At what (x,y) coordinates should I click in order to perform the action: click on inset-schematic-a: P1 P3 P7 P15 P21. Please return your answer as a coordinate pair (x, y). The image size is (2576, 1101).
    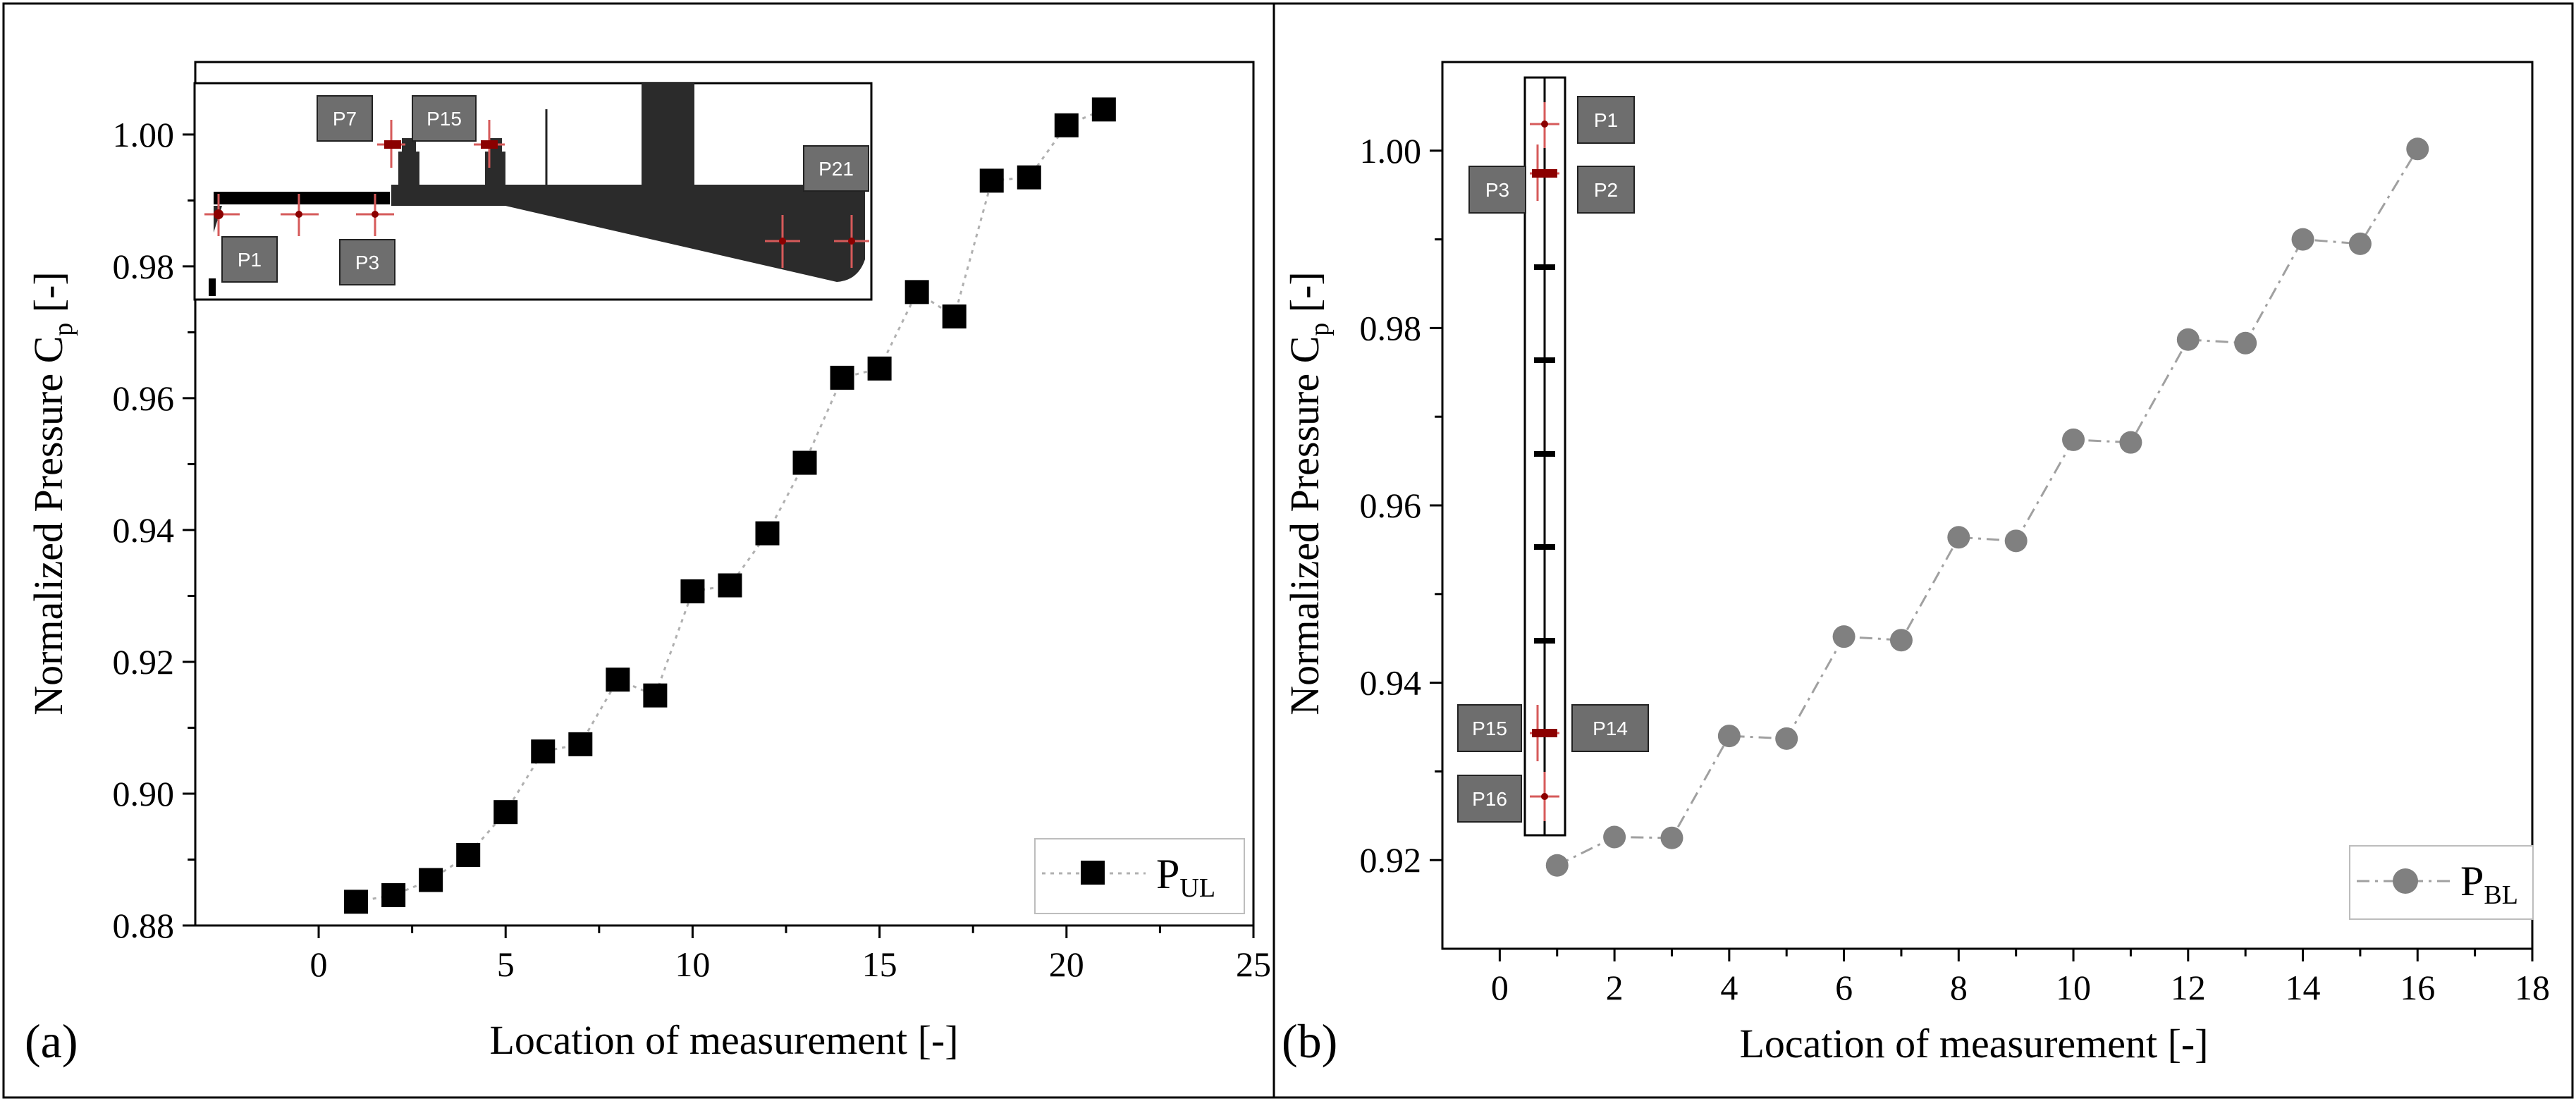
    Looking at the image, I should click on (533, 192).